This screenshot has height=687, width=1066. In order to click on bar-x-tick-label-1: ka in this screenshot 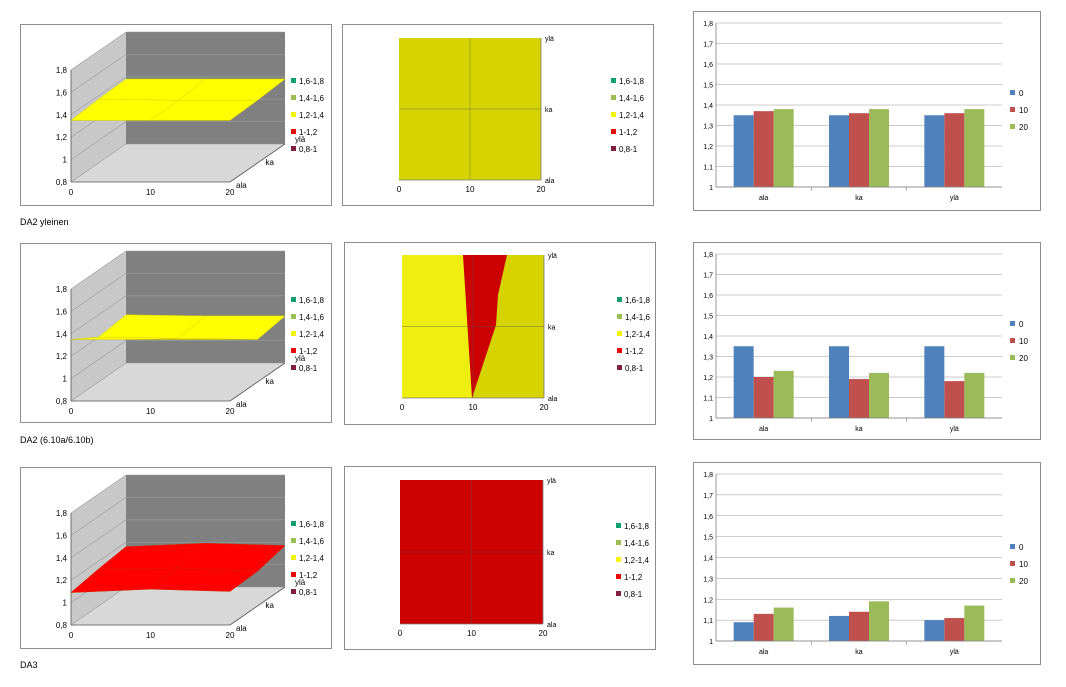, I will do `click(859, 652)`.